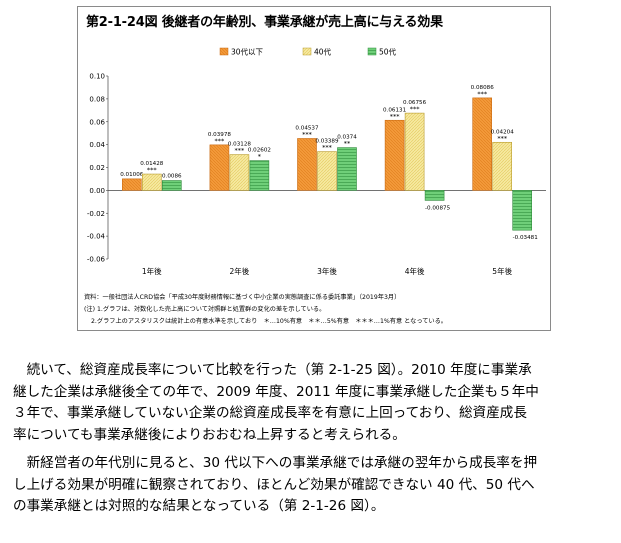 The width and height of the screenshot is (621, 543). What do you see at coordinates (132, 175) in the screenshot?
I see `data-label: 0.01006` at bounding box center [132, 175].